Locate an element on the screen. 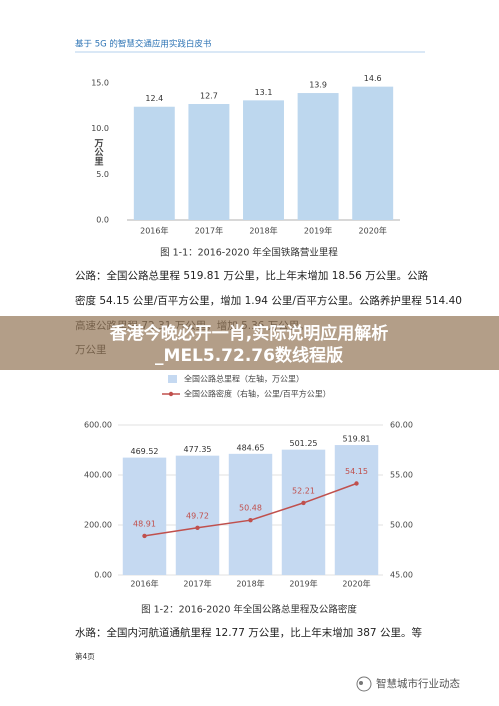 The height and width of the screenshot is (706, 499). watermark: 智慧城市行业动态 is located at coordinates (408, 684).